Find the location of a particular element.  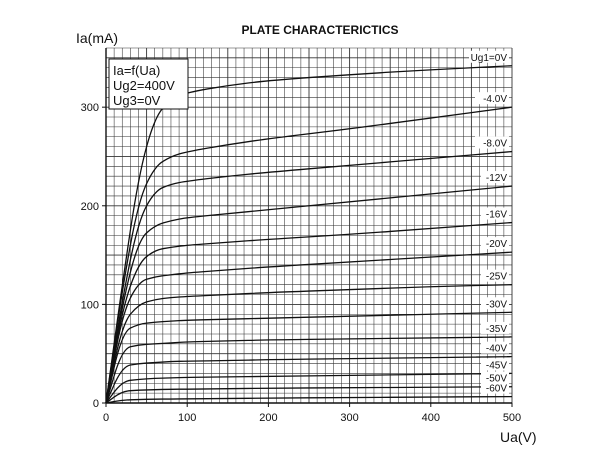

x-tick-label: 100 is located at coordinates (187, 418).